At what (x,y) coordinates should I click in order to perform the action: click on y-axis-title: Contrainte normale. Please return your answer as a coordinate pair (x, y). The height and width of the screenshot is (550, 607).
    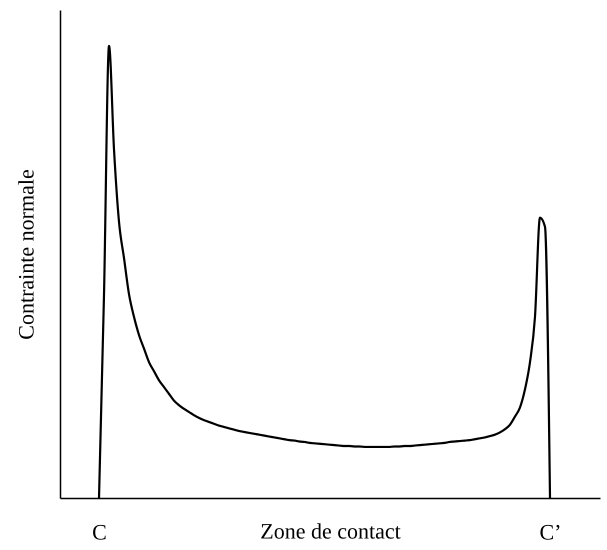
    Looking at the image, I should click on (26, 254).